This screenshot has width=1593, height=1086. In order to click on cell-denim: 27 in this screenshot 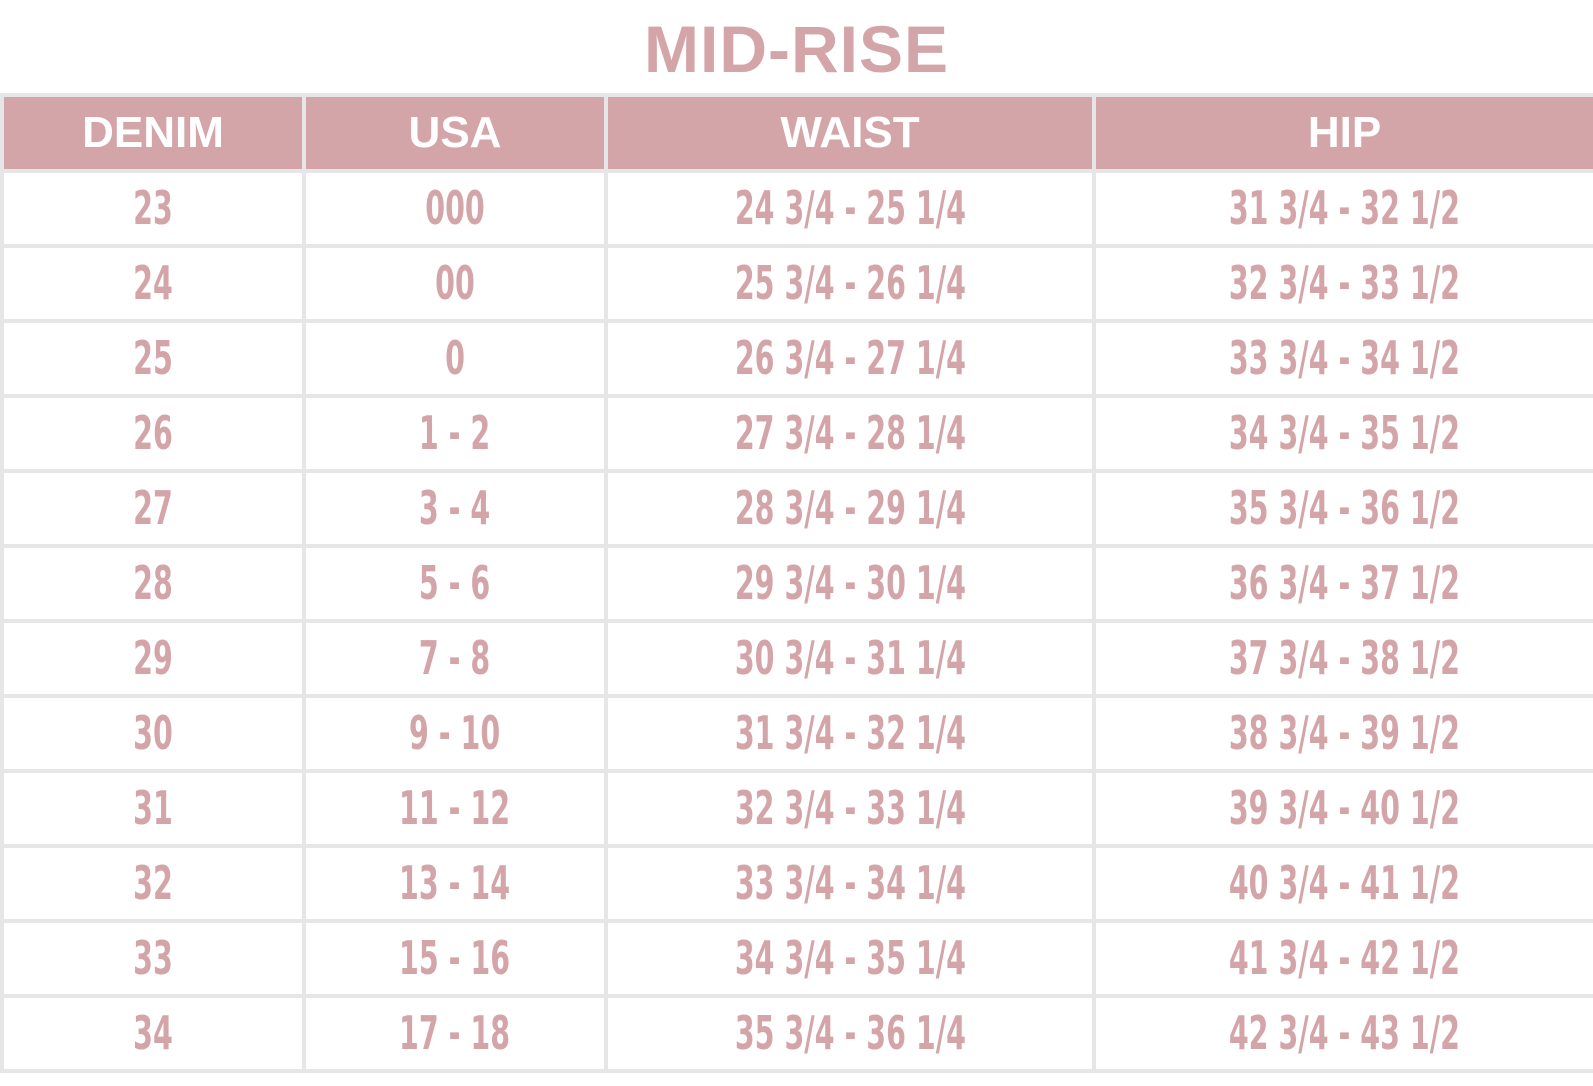, I will do `click(153, 508)`.